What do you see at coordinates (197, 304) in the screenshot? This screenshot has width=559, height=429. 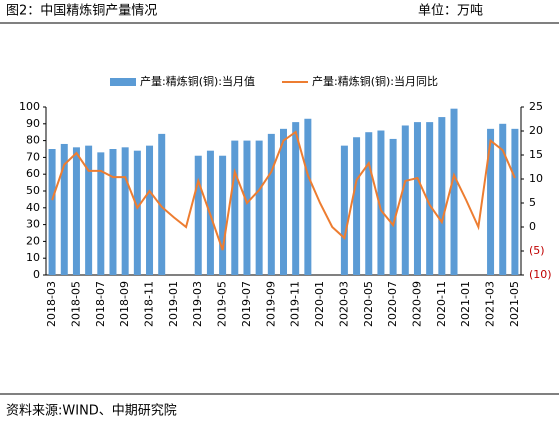 I see `x-tick-label: 2019-03` at bounding box center [197, 304].